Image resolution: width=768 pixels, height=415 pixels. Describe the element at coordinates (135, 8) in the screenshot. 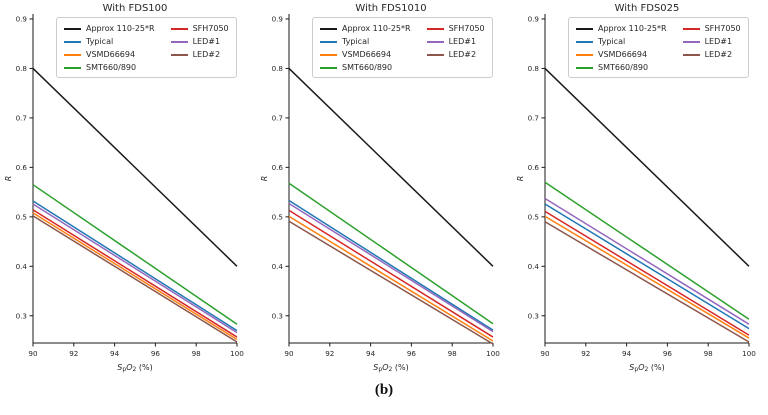

I see `chart-title: With FDS100` at that location.